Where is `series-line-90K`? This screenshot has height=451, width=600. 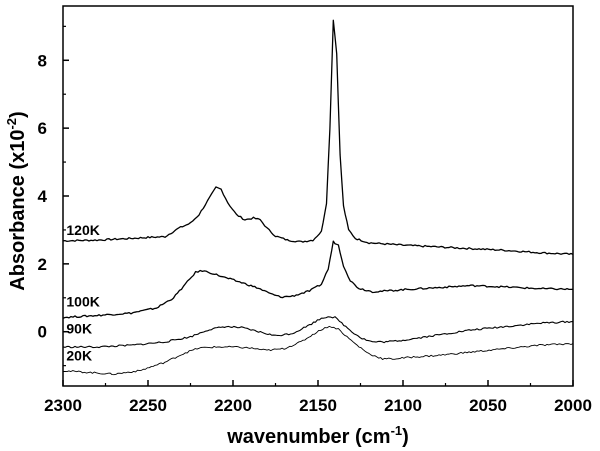 series-line-90K is located at coordinates (318, 332).